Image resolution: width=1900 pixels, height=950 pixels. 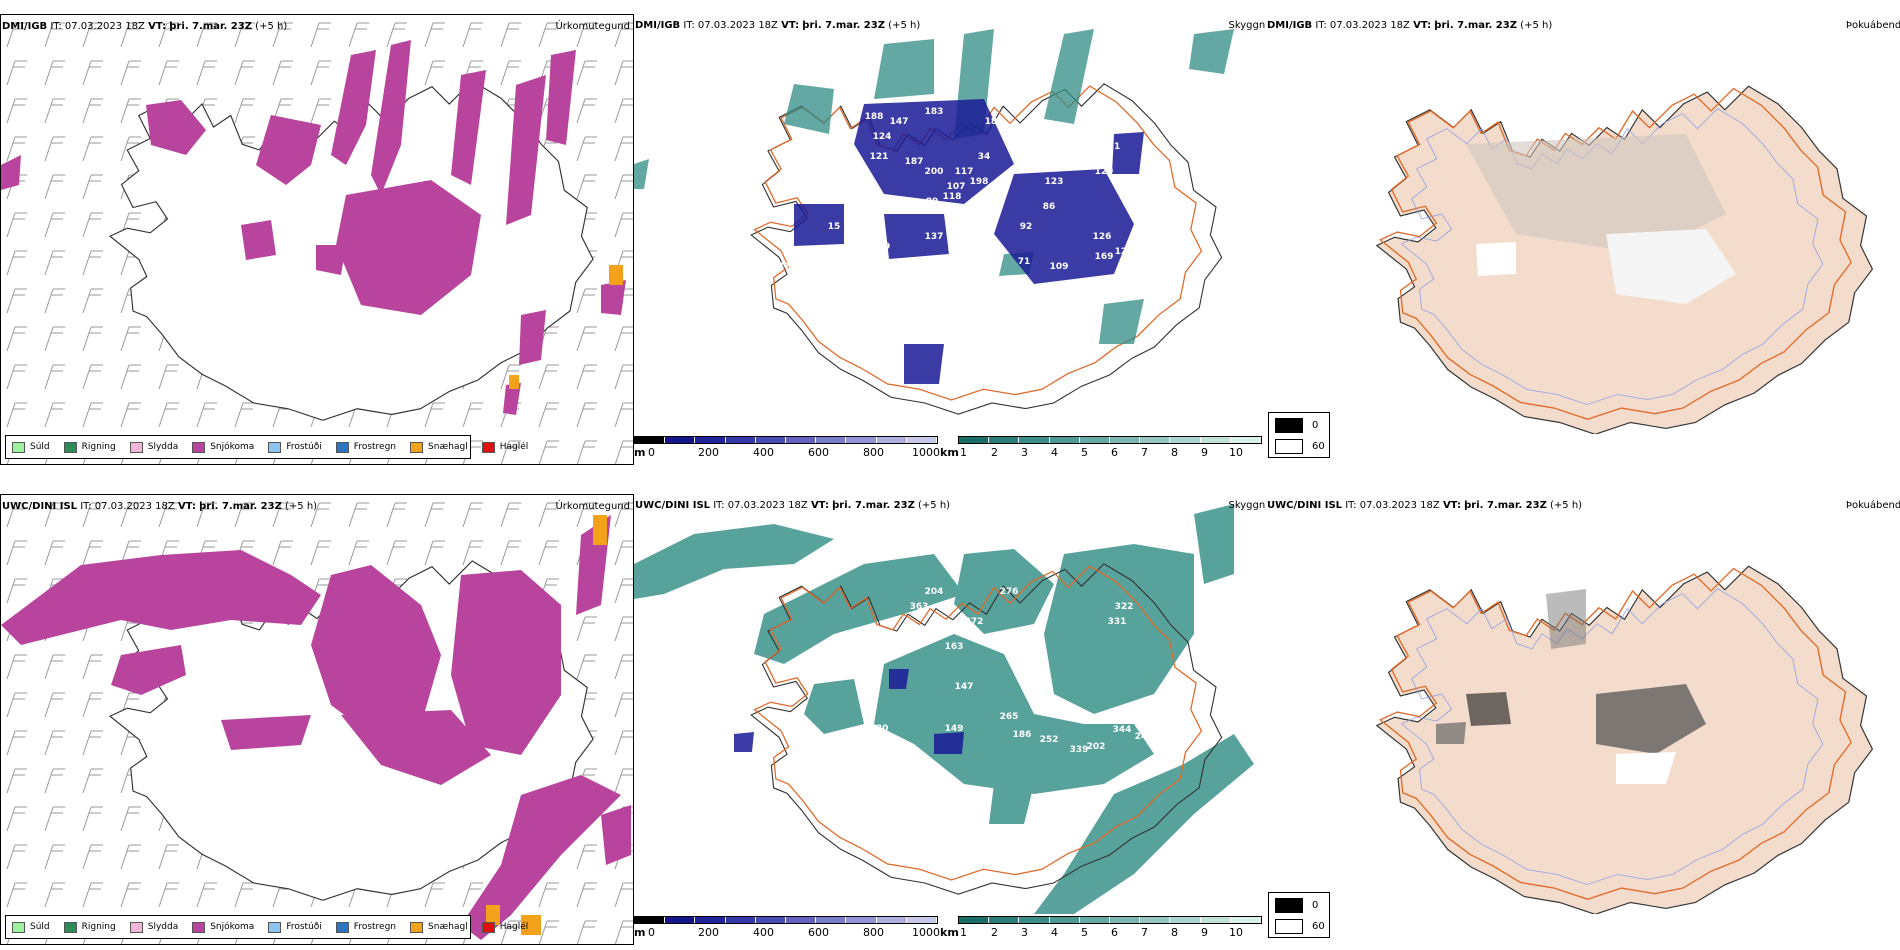 What do you see at coordinates (1024, 452) in the screenshot?
I see `visibility-tick: 3` at bounding box center [1024, 452].